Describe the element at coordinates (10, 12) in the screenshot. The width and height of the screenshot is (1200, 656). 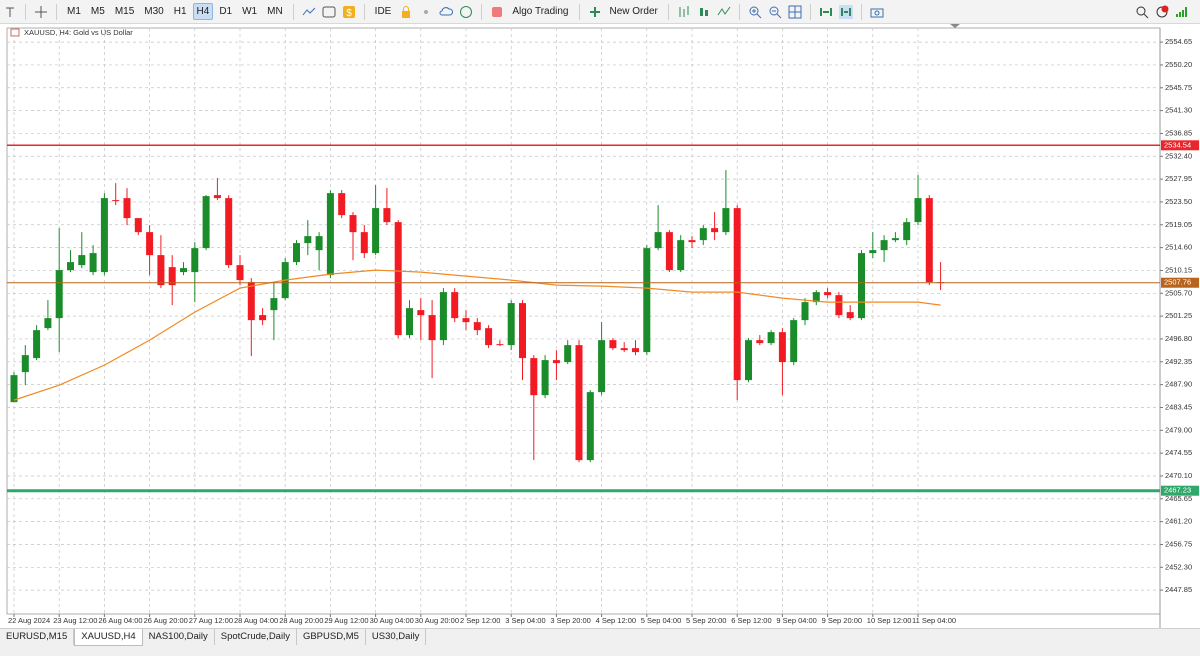
I see `crosshair-icon` at that location.